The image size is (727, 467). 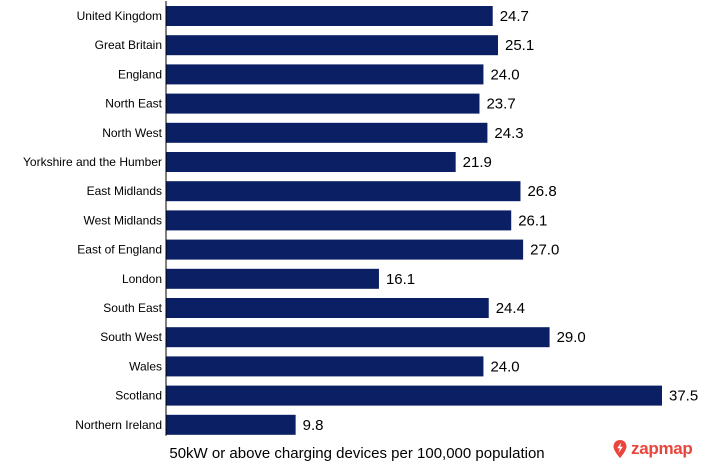 I want to click on value-label: 37.5, so click(x=683, y=396).